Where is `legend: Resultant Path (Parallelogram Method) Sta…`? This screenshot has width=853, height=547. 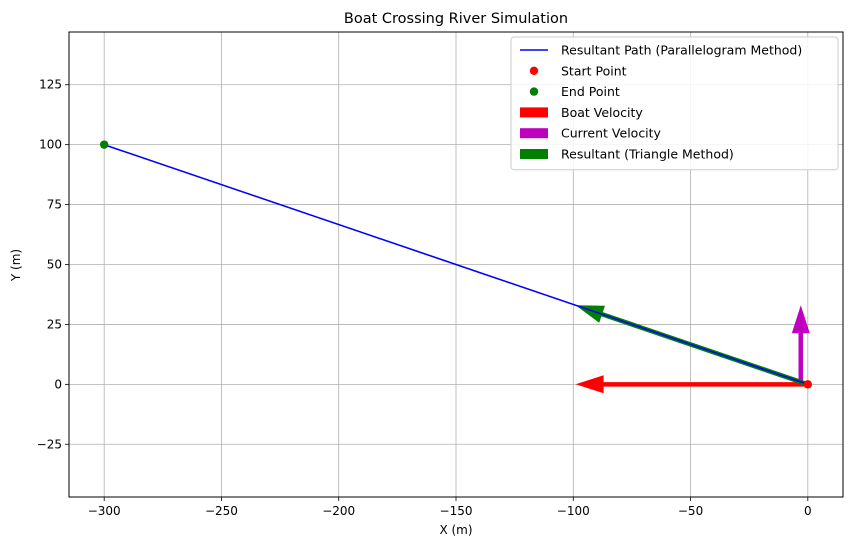 legend: Resultant Path (Parallelogram Method) Sta… is located at coordinates (674, 103).